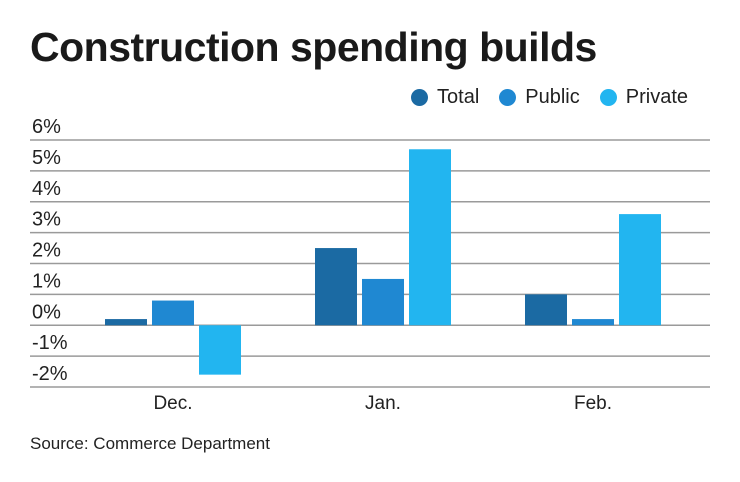 The width and height of the screenshot is (740, 482). What do you see at coordinates (656, 97) in the screenshot?
I see `legend-label-private: Private` at bounding box center [656, 97].